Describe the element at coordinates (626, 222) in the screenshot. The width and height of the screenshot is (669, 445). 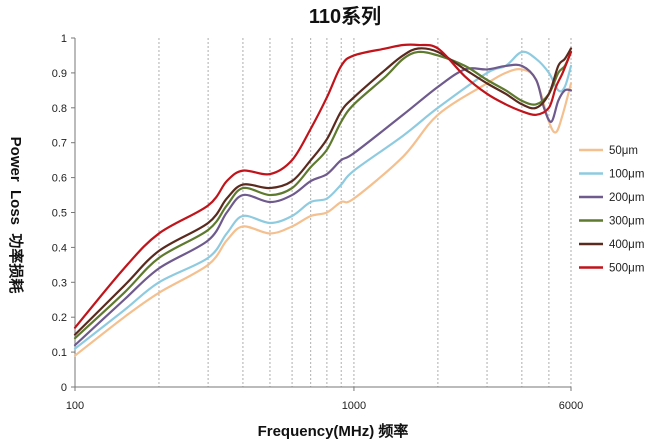
I see `legend-label: 300μm` at that location.